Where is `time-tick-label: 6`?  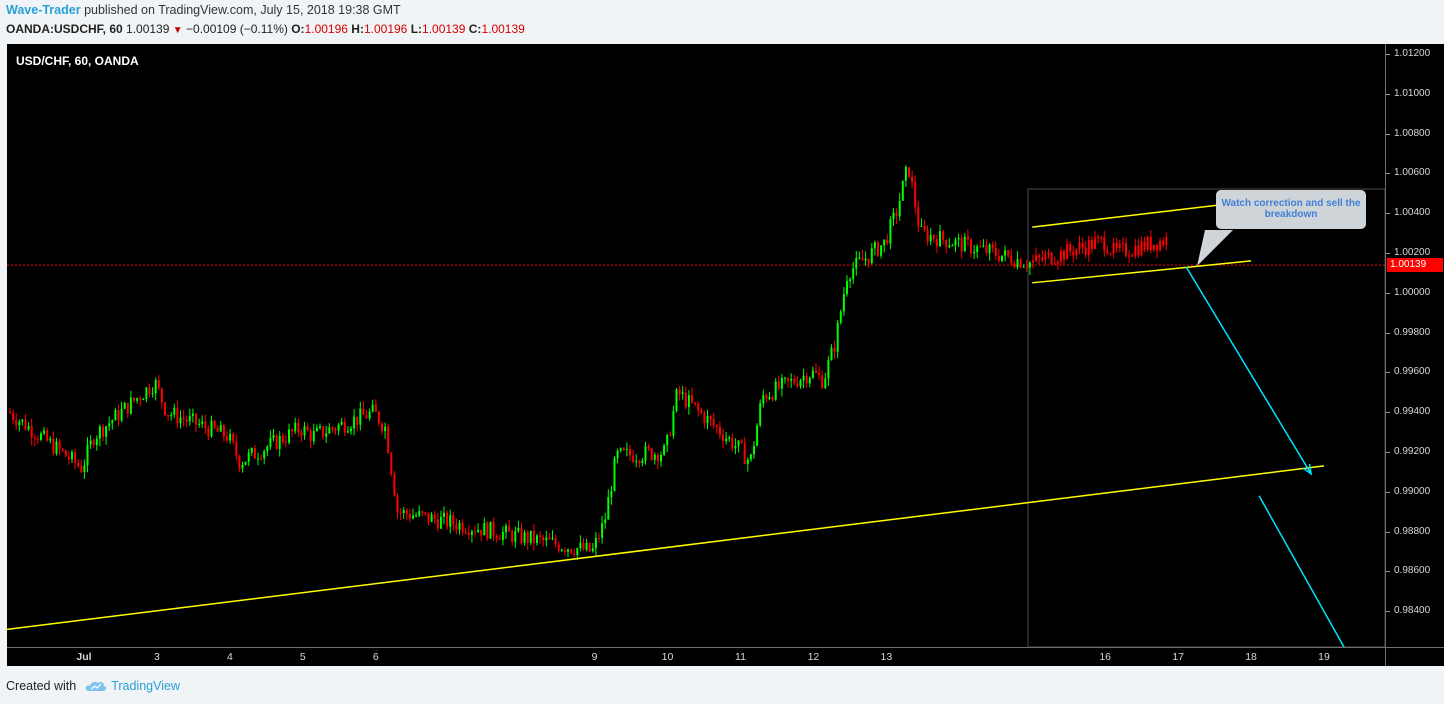 time-tick-label: 6 is located at coordinates (375, 657).